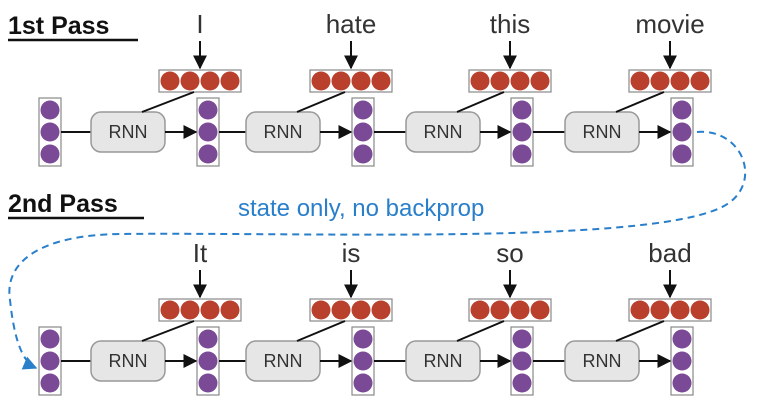 This screenshot has width=759, height=403. I want to click on input-word-0: It, so click(200, 253).